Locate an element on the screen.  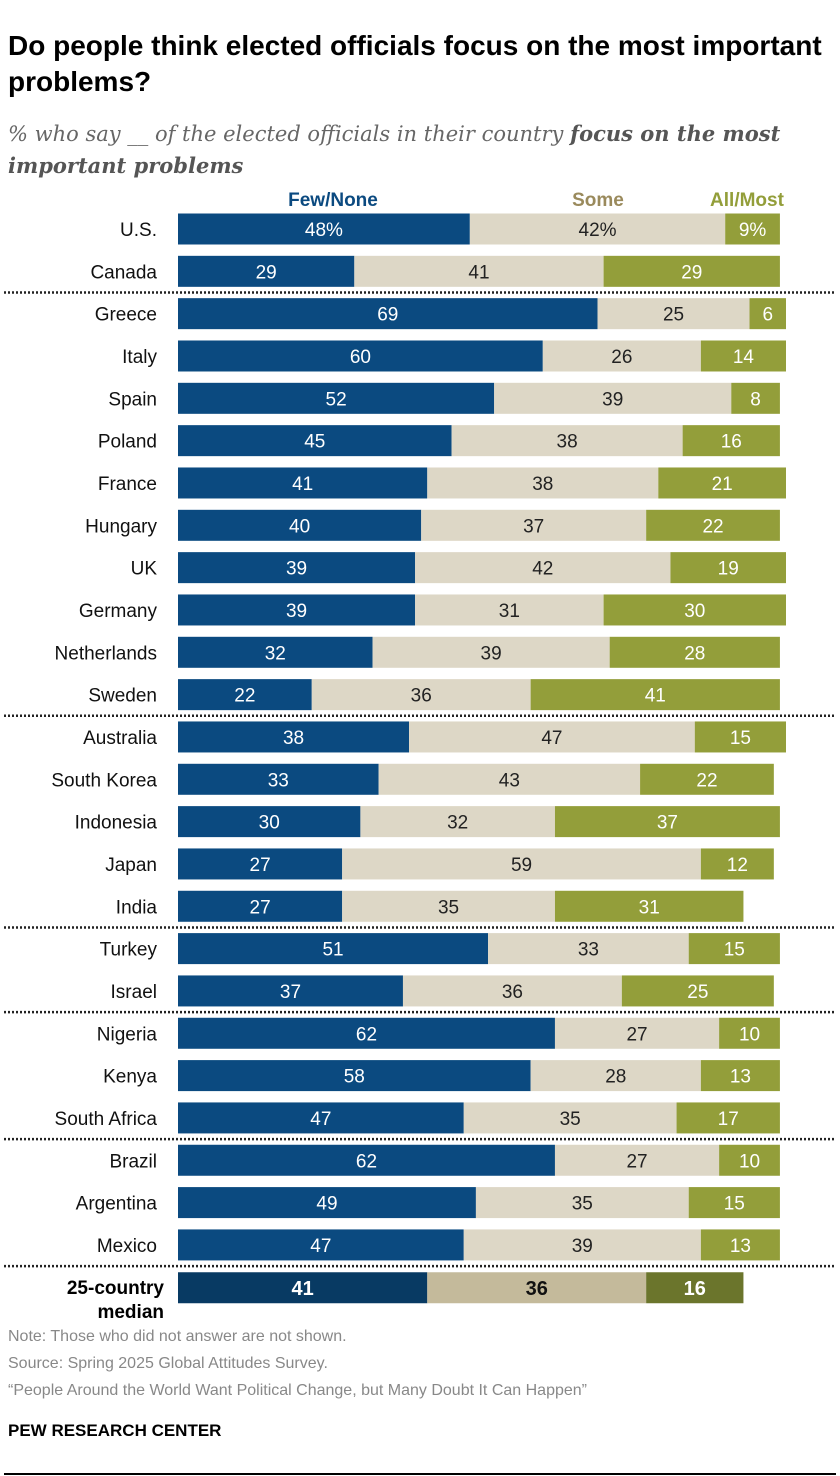
data-label: 36 is located at coordinates (512, 992).